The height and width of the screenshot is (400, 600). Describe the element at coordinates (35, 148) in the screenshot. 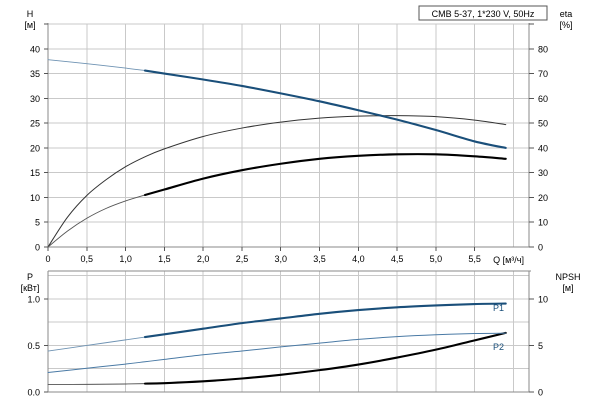

I see `upper-left-tick-label: 20` at that location.